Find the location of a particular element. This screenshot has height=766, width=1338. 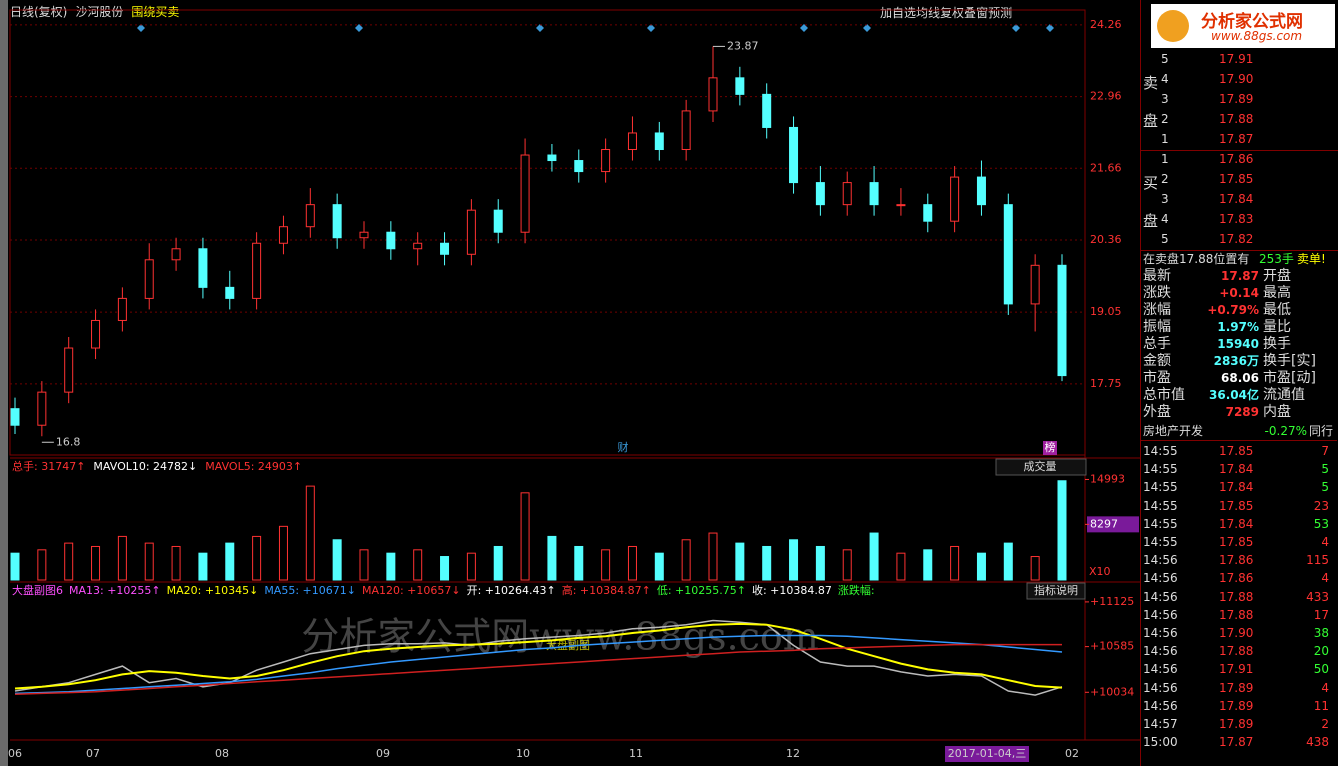

x-tick-label: 07 is located at coordinates (93, 753).